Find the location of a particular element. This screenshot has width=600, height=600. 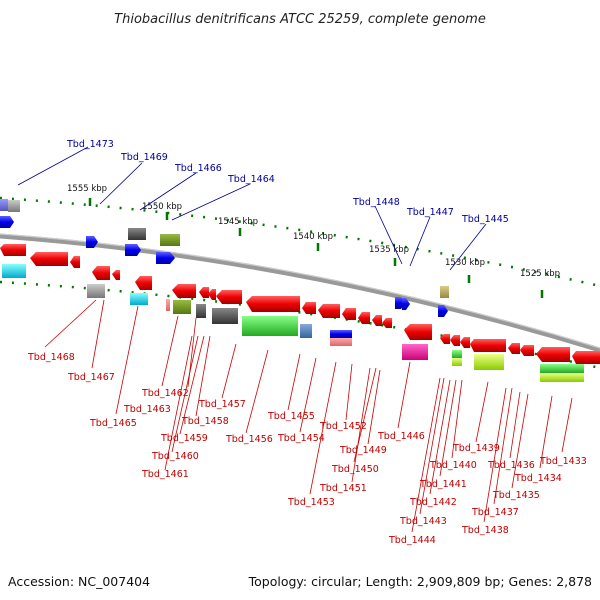

gene-label-reverse: Tbd_1450 is located at coordinates (355, 469).